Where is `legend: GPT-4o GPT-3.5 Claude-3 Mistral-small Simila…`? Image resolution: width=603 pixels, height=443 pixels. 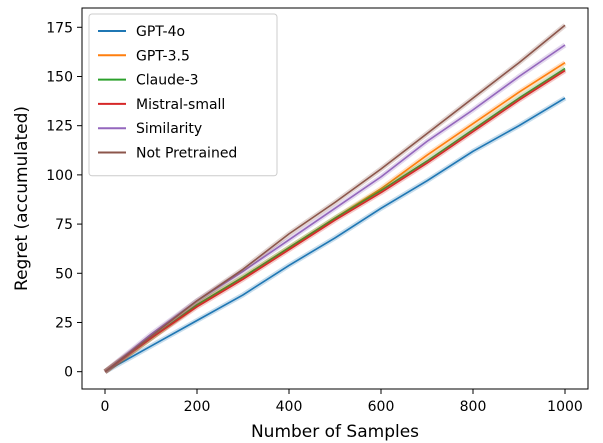
legend: GPT-4o GPT-3.5 Claude-3 Mistral-small Simila… is located at coordinates (183, 95).